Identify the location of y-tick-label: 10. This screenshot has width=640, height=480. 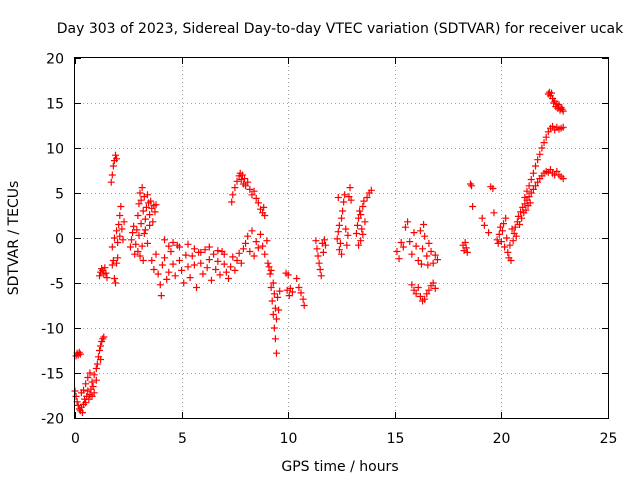
(55, 150).